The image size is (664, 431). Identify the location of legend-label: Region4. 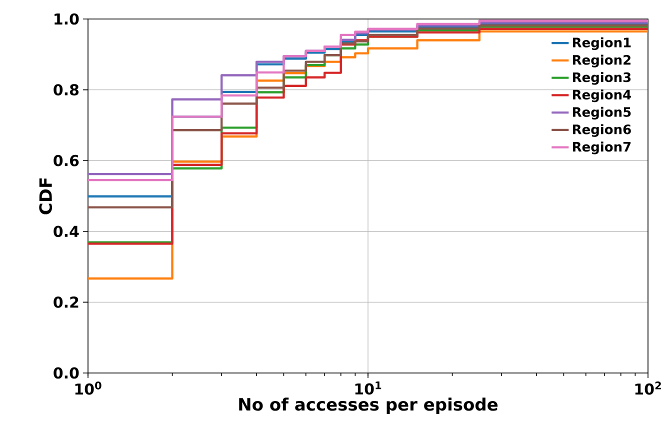
(602, 95).